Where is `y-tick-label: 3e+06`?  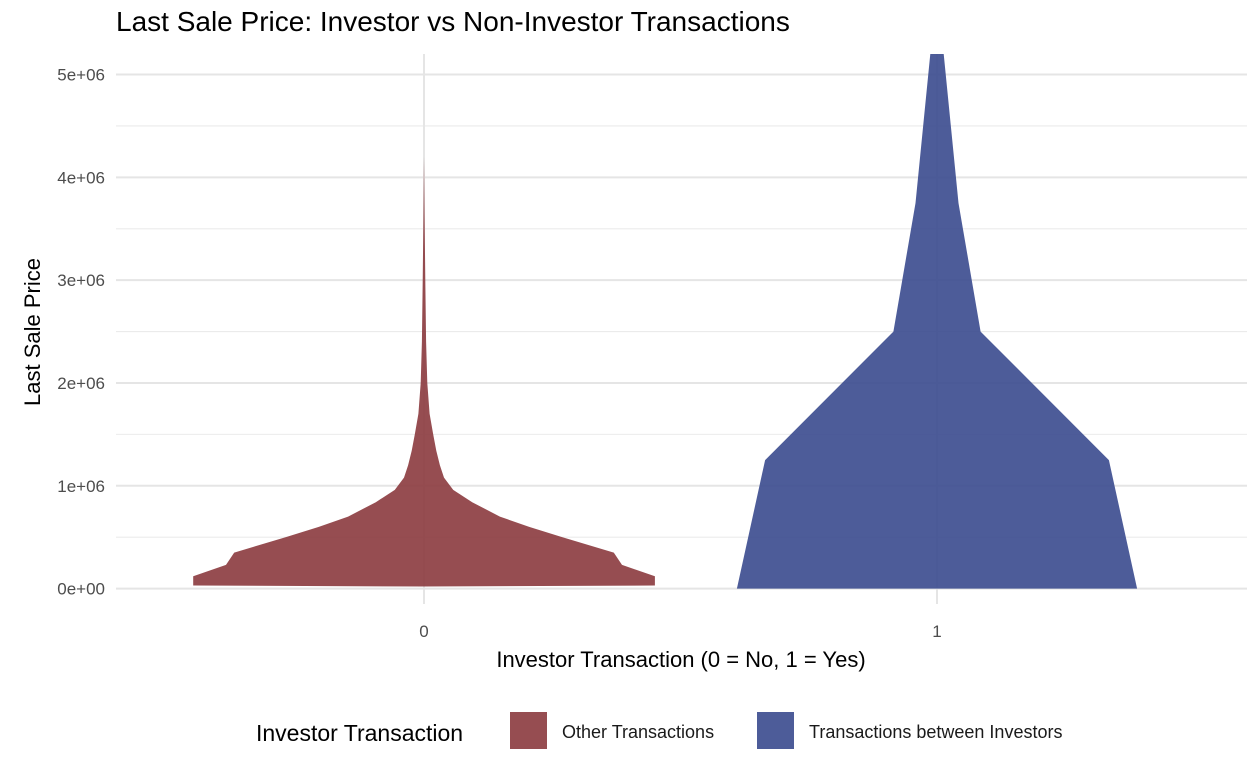
y-tick-label: 3e+06 is located at coordinates (81, 280).